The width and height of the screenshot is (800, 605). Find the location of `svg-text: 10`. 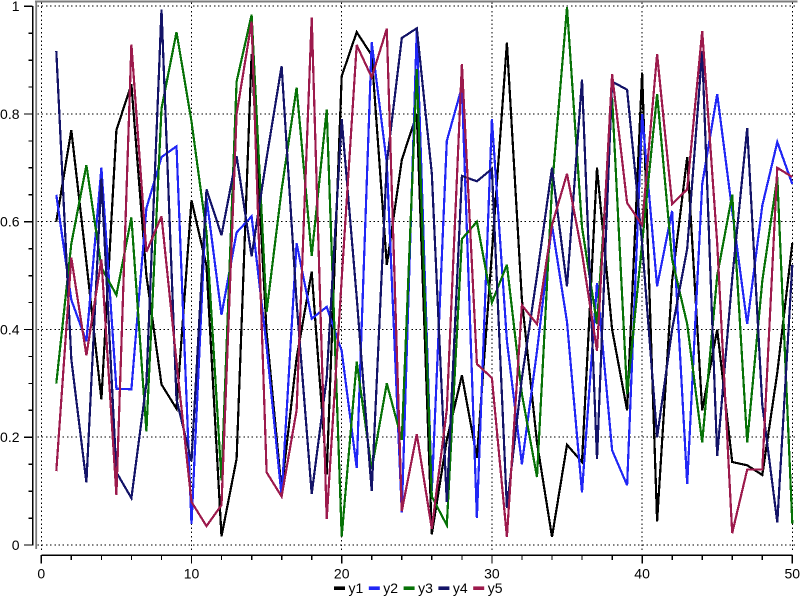

svg-text: 10 is located at coordinates (192, 574).